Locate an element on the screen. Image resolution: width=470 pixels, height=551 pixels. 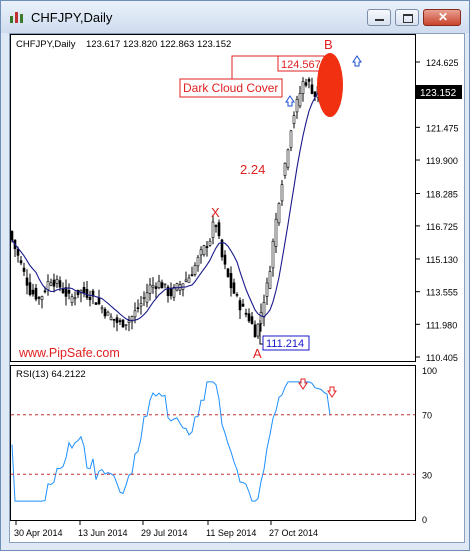
point-b-label: B is located at coordinates (328, 44).